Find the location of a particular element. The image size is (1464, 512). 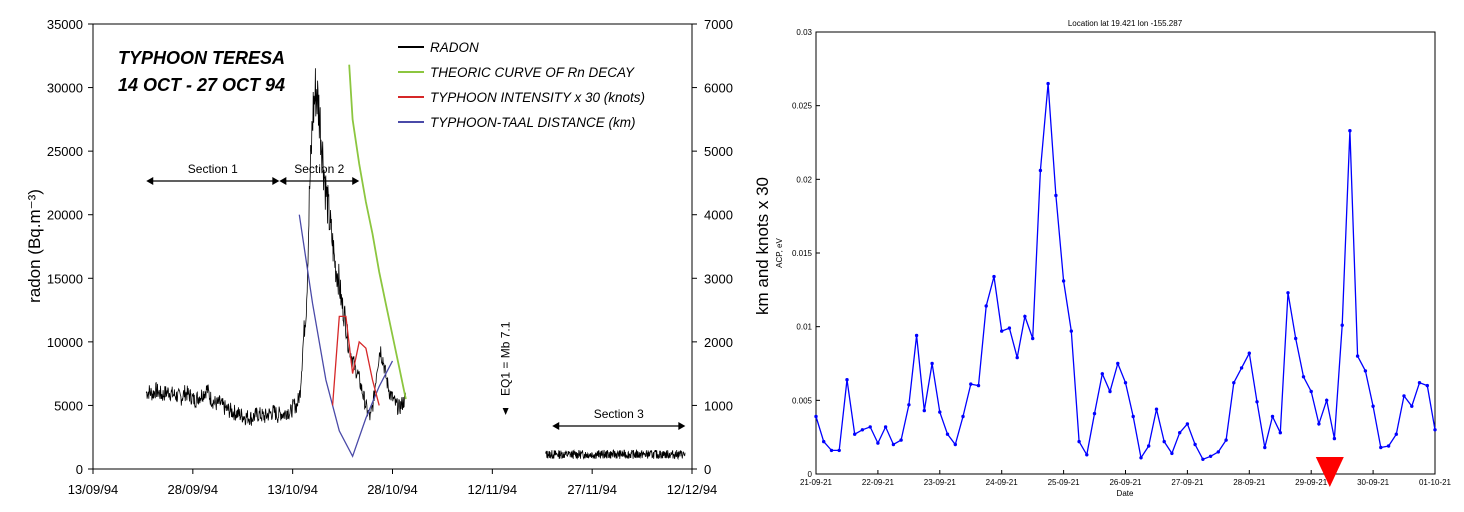

right-tick-label: 1000 is located at coordinates (718, 405).